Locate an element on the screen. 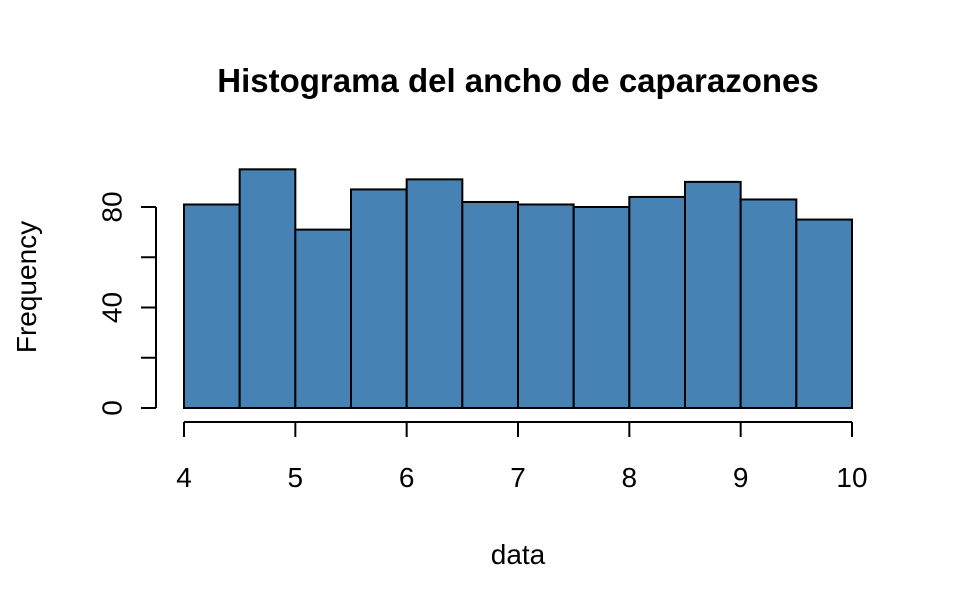 This screenshot has height=614, width=960. y-tick-label: 0 is located at coordinates (112, 408).